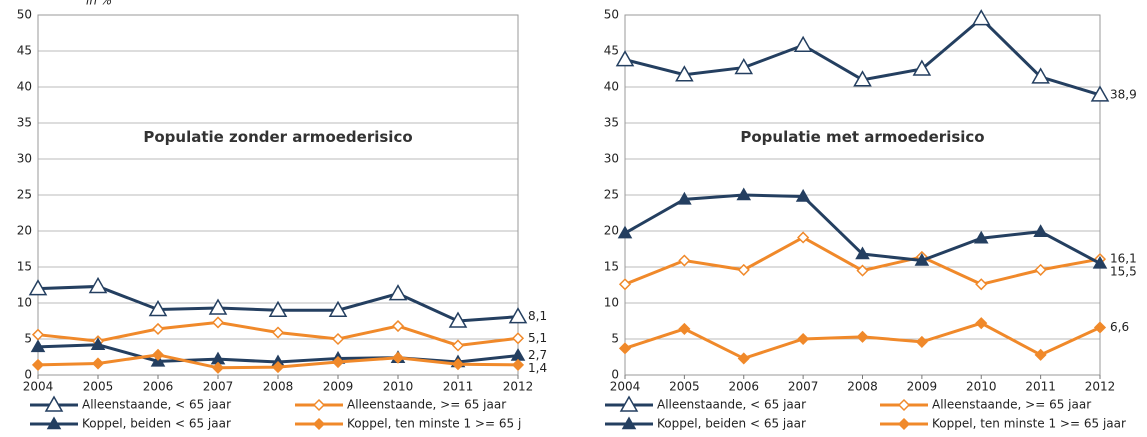 The image size is (1147, 437). I want to click on value-label: 2,7, so click(537, 355).